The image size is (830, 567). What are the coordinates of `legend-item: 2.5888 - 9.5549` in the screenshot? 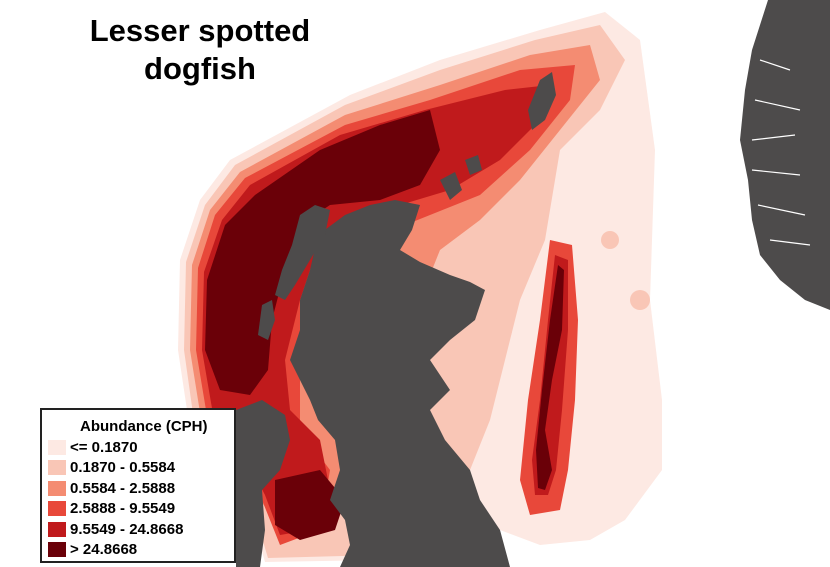 It's located at (138, 509).